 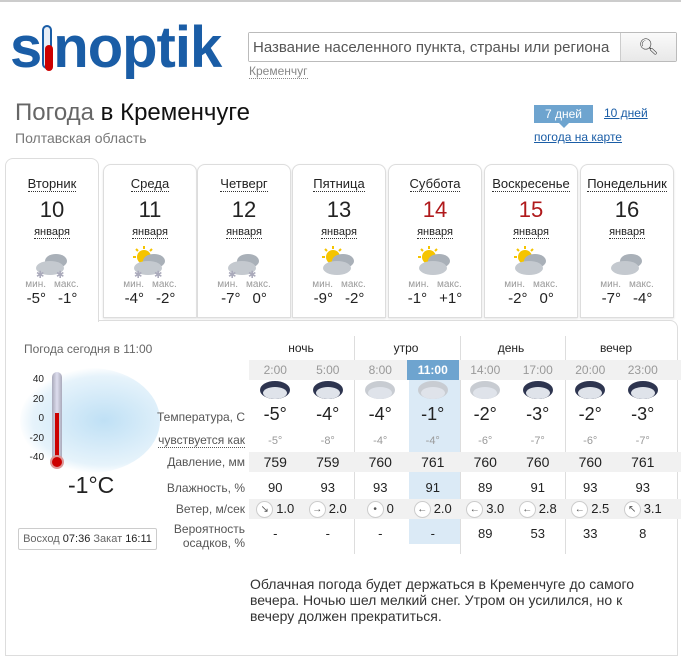 What do you see at coordinates (578, 137) in the screenshot?
I see `map-link: погода на карте` at bounding box center [578, 137].